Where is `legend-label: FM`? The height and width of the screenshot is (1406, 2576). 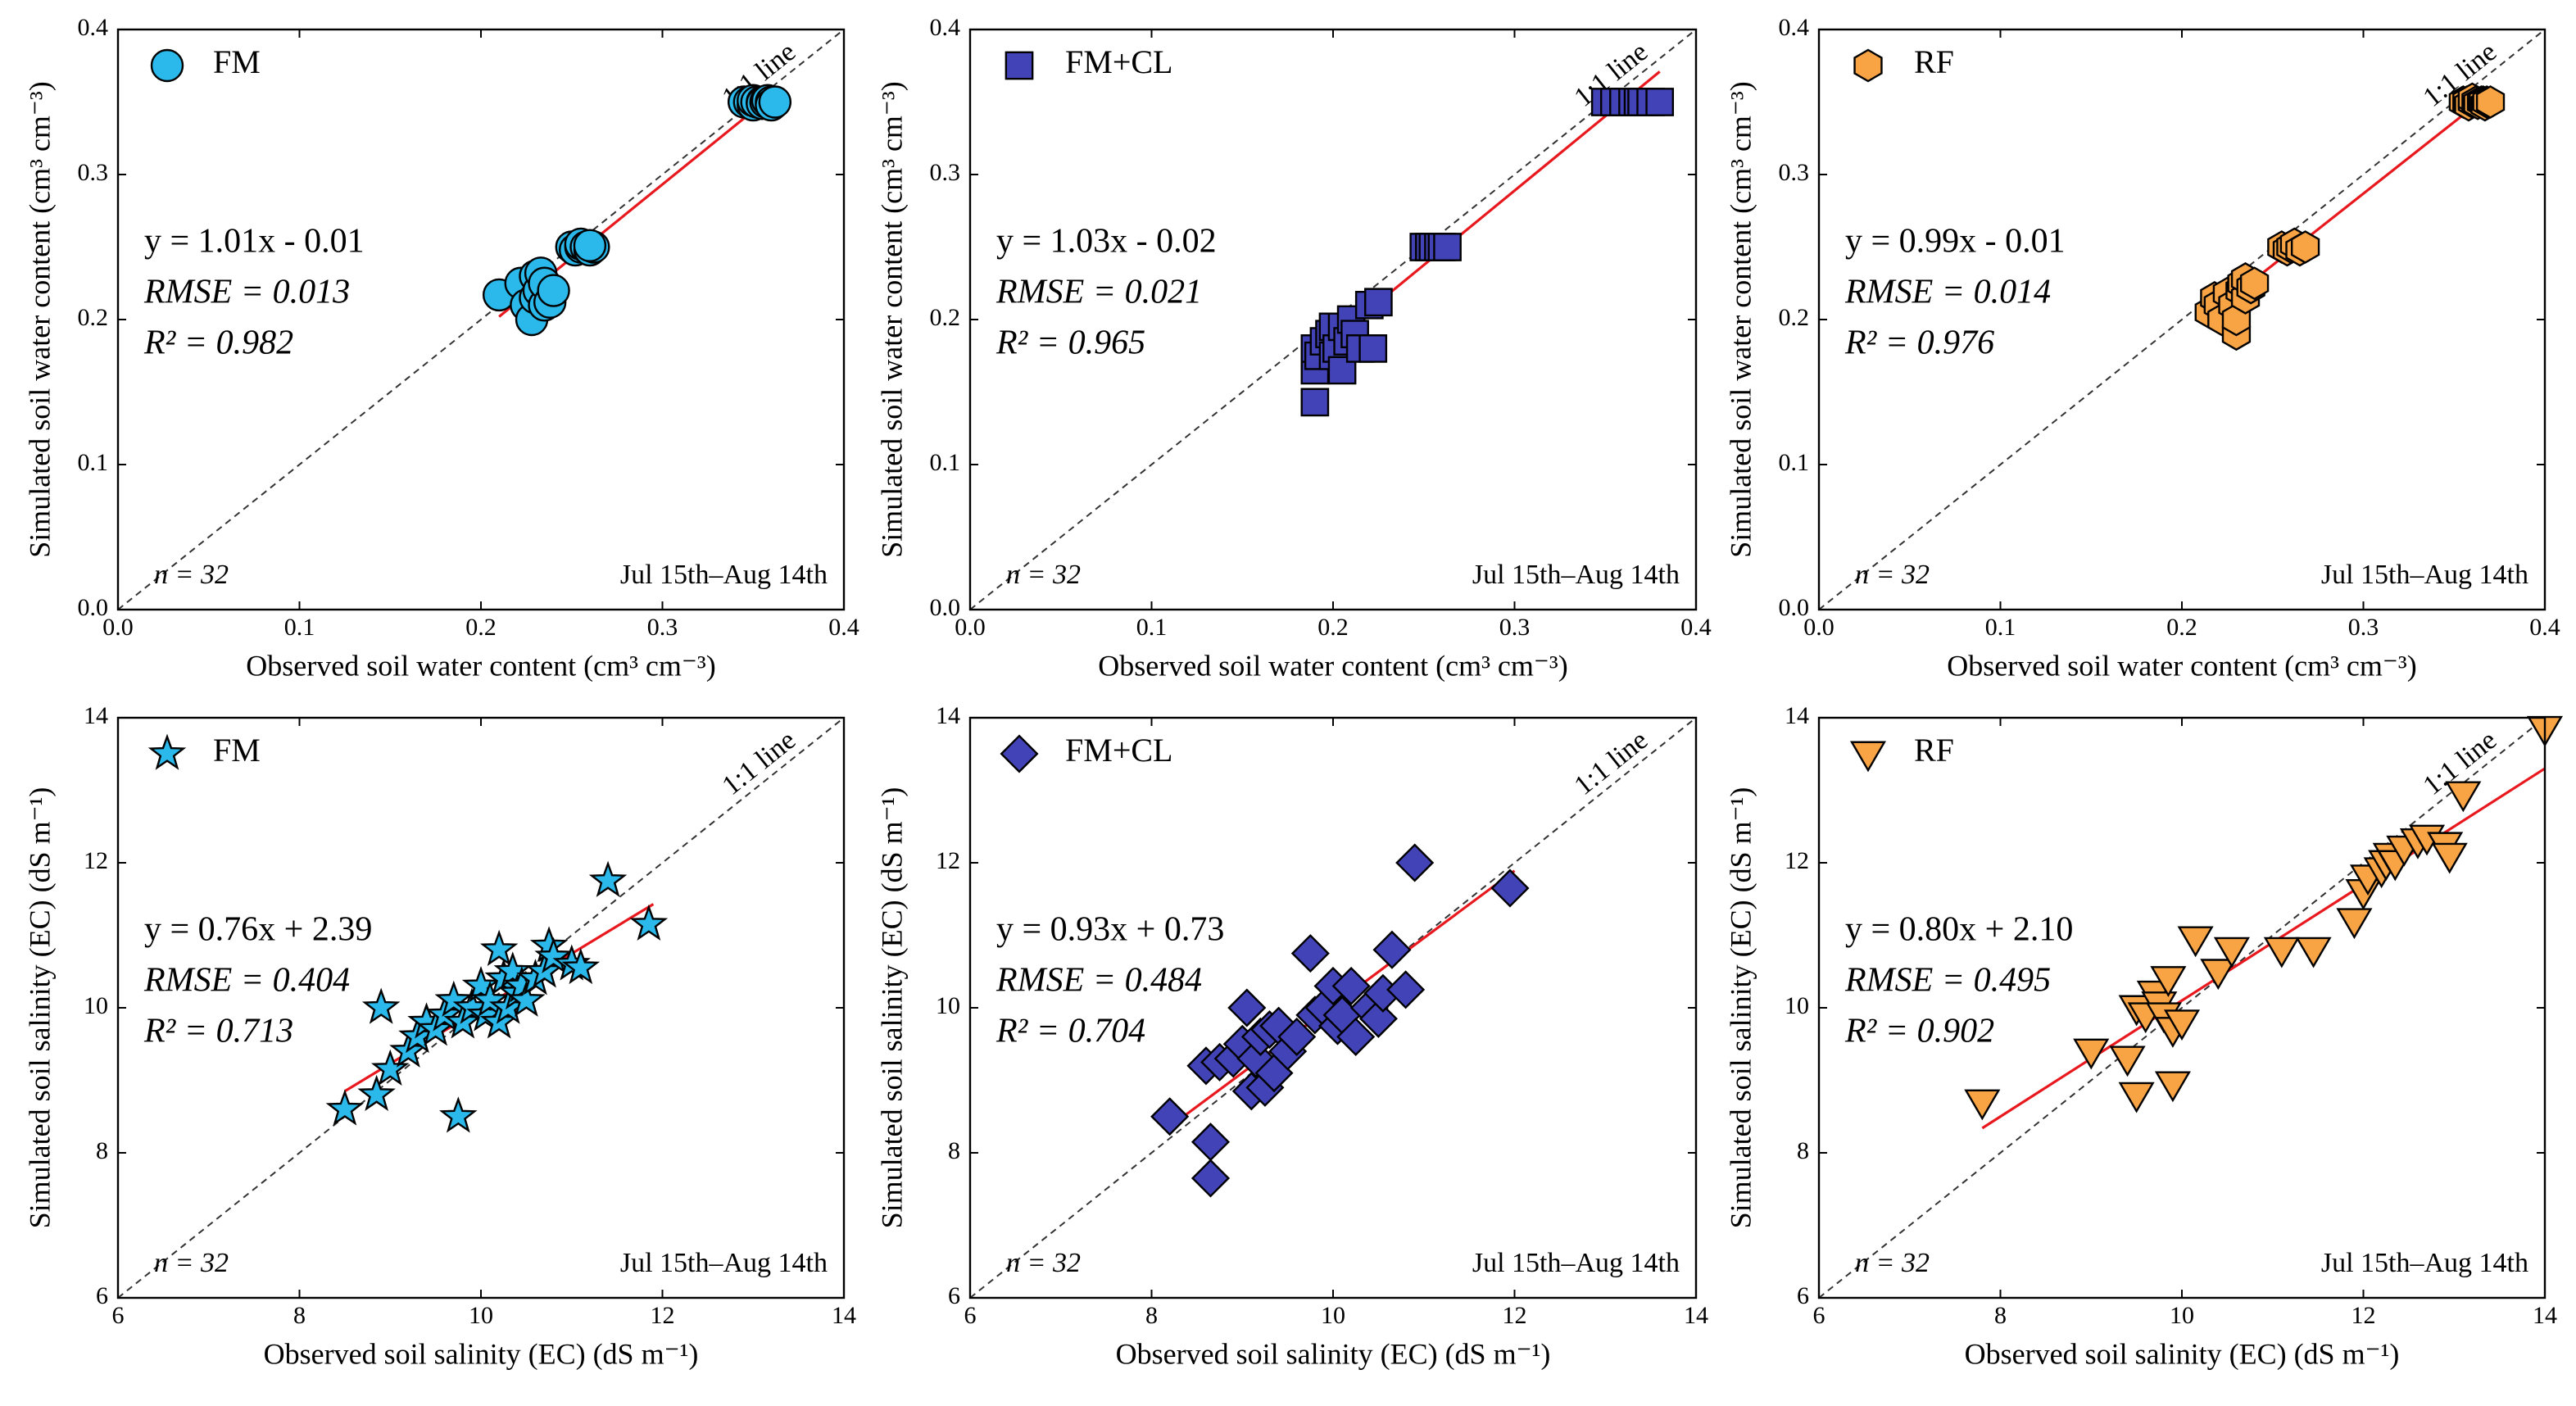
legend-label: FM is located at coordinates (237, 750).